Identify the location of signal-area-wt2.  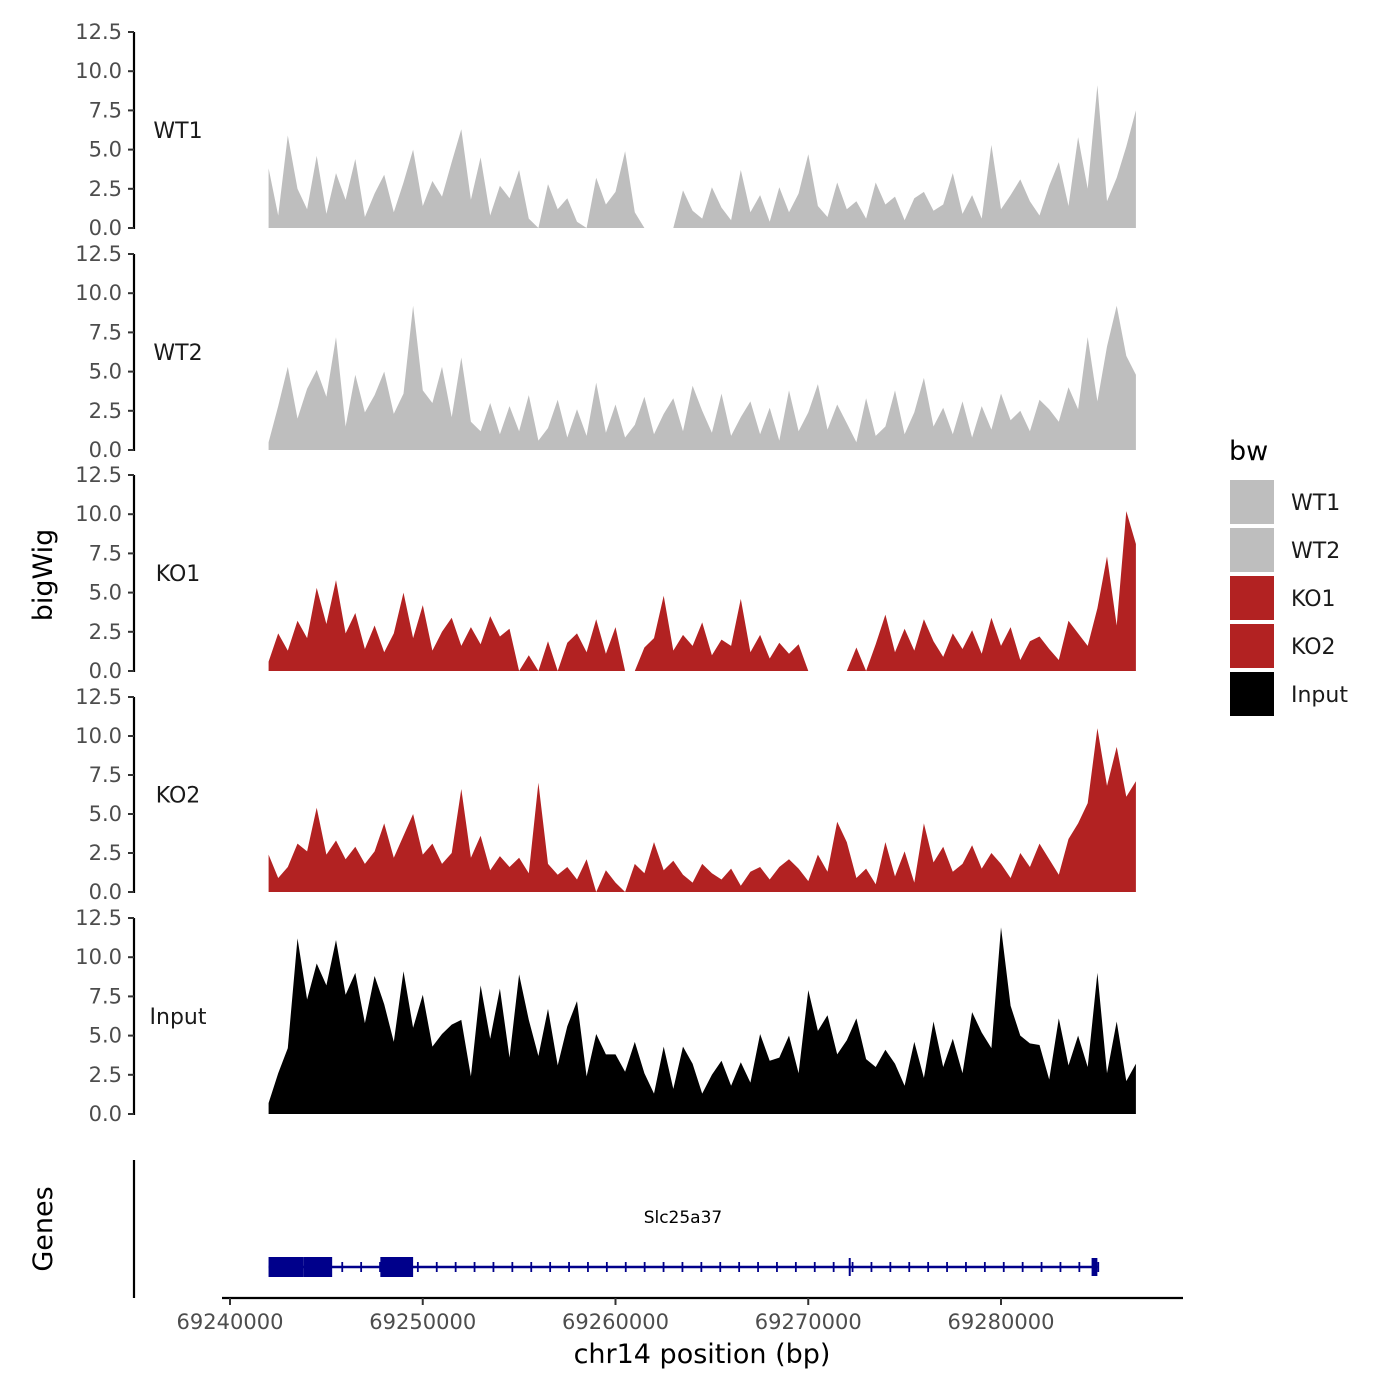
(702, 377).